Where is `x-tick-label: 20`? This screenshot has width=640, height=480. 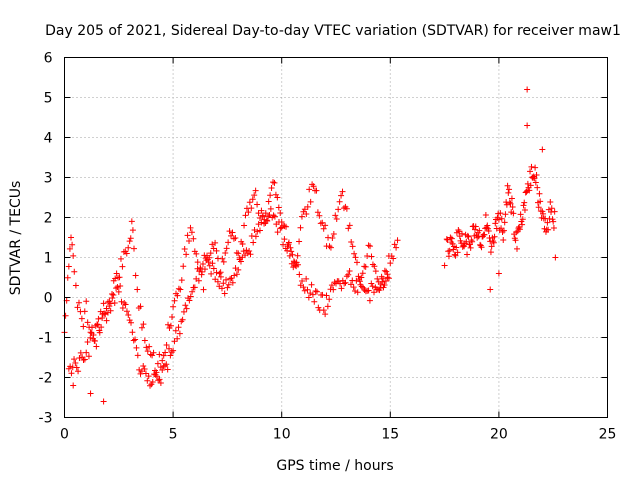
x-tick-label: 20 is located at coordinates (499, 435).